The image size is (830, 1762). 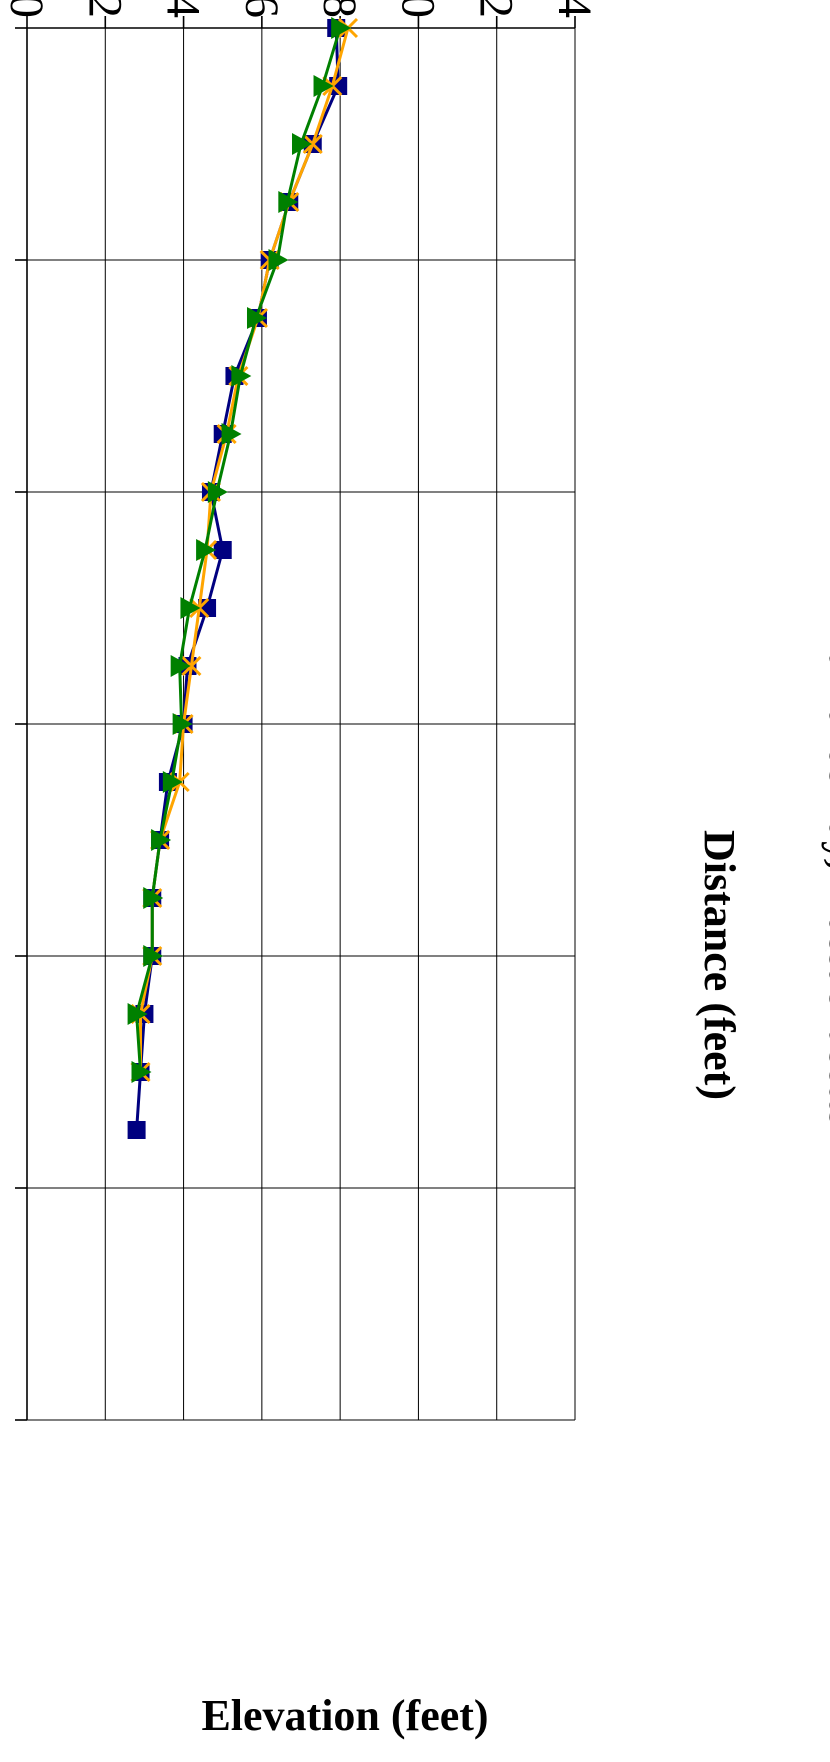 What do you see at coordinates (261, 9) in the screenshot?
I see `y-tick-label: 6` at bounding box center [261, 9].